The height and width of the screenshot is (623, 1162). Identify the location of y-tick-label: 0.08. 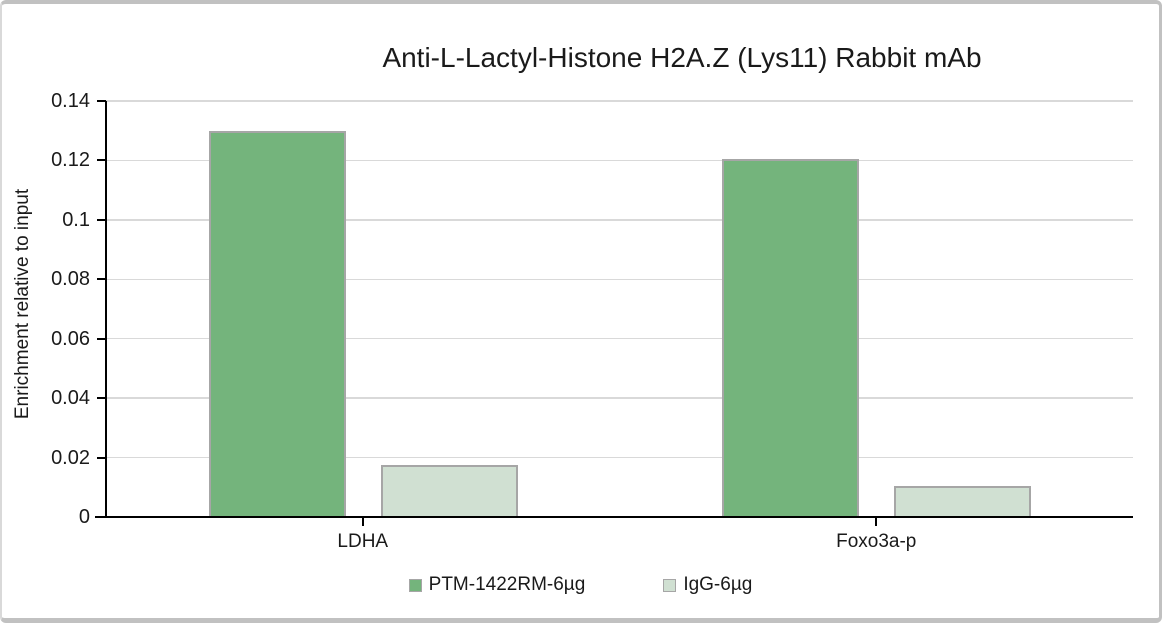
(70, 279).